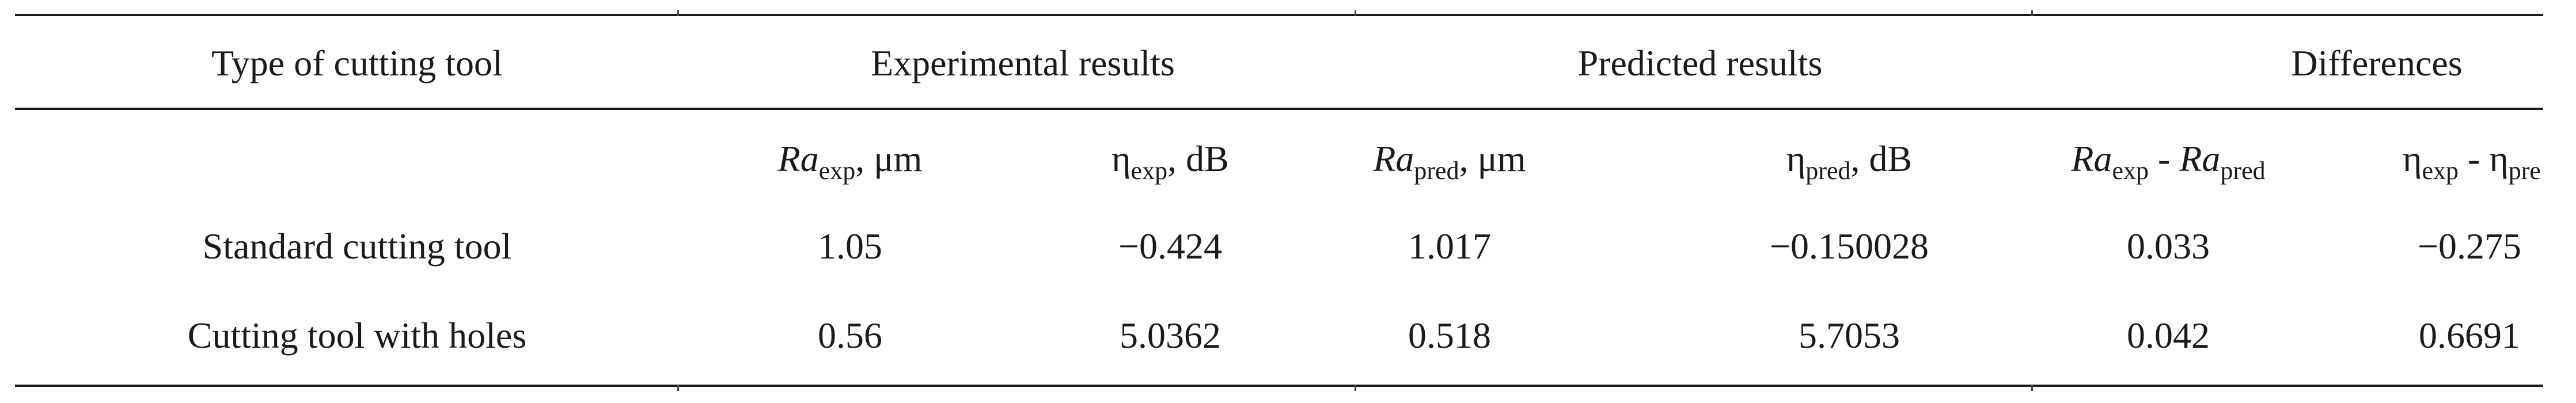 The width and height of the screenshot is (2576, 403). What do you see at coordinates (2470, 335) in the screenshot?
I see `cell-eta-difference: 0.6691` at bounding box center [2470, 335].